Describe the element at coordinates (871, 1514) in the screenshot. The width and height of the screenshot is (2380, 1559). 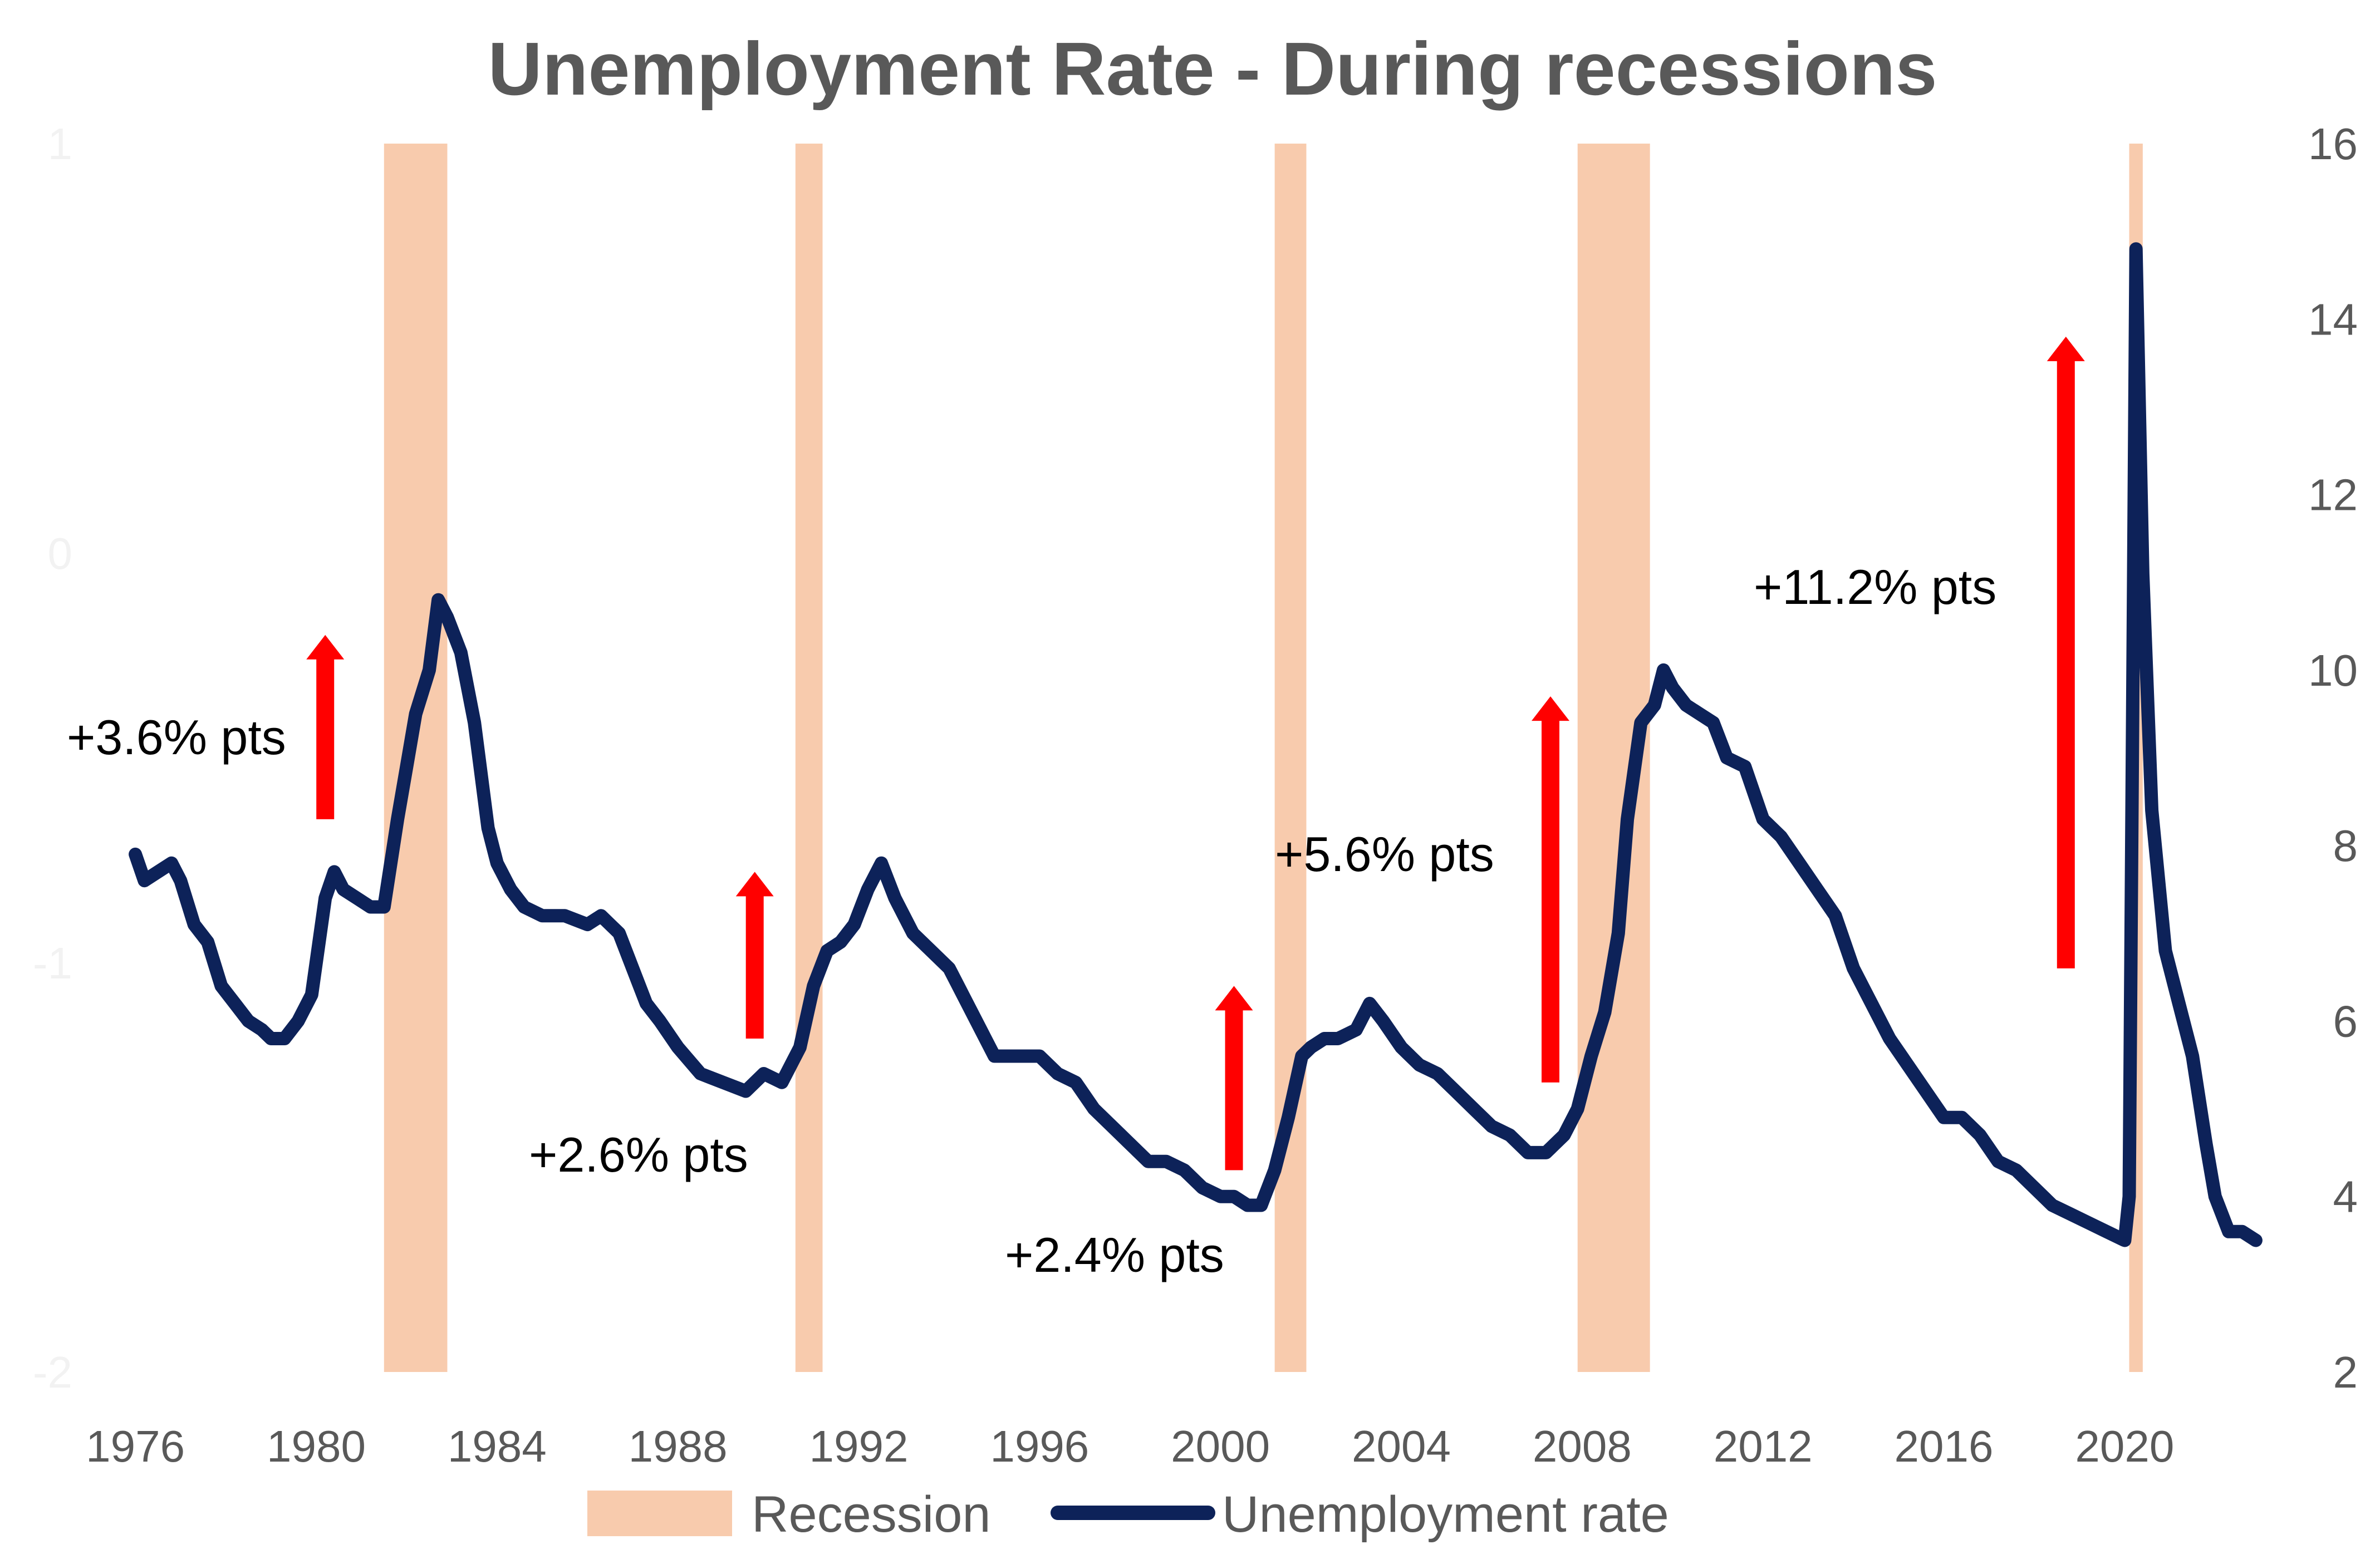
I see `legend-label-recession: Recession` at that location.